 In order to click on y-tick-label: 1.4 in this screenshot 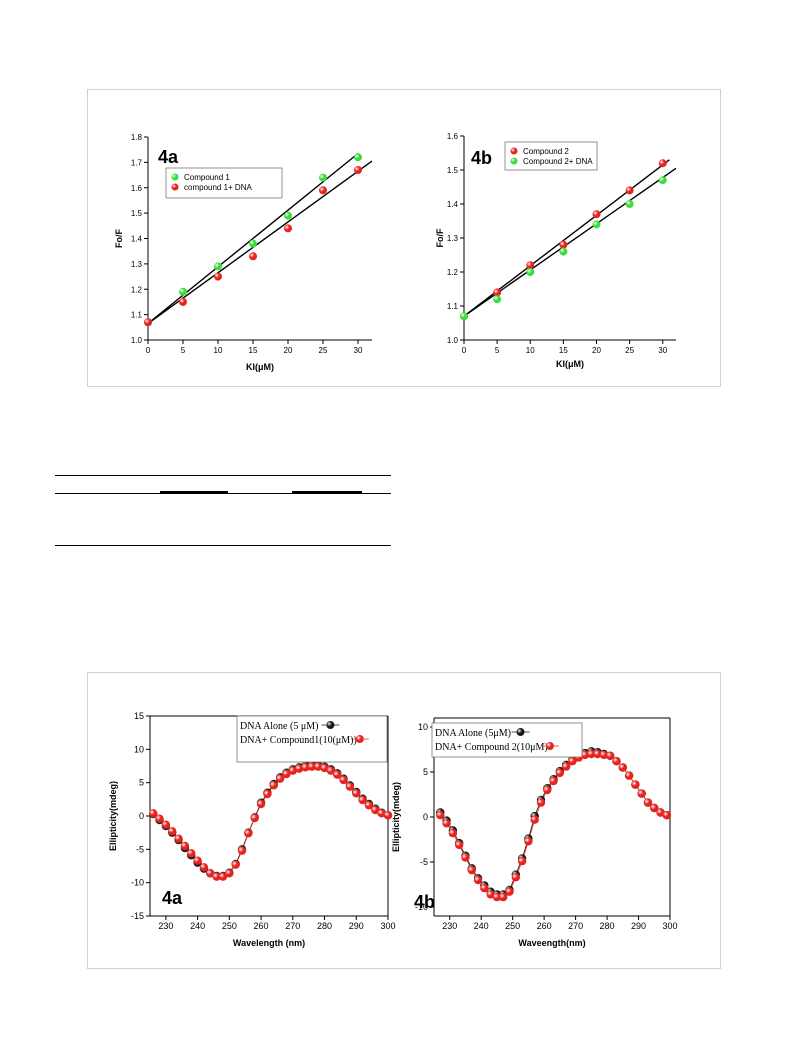, I will do `click(137, 239)`.